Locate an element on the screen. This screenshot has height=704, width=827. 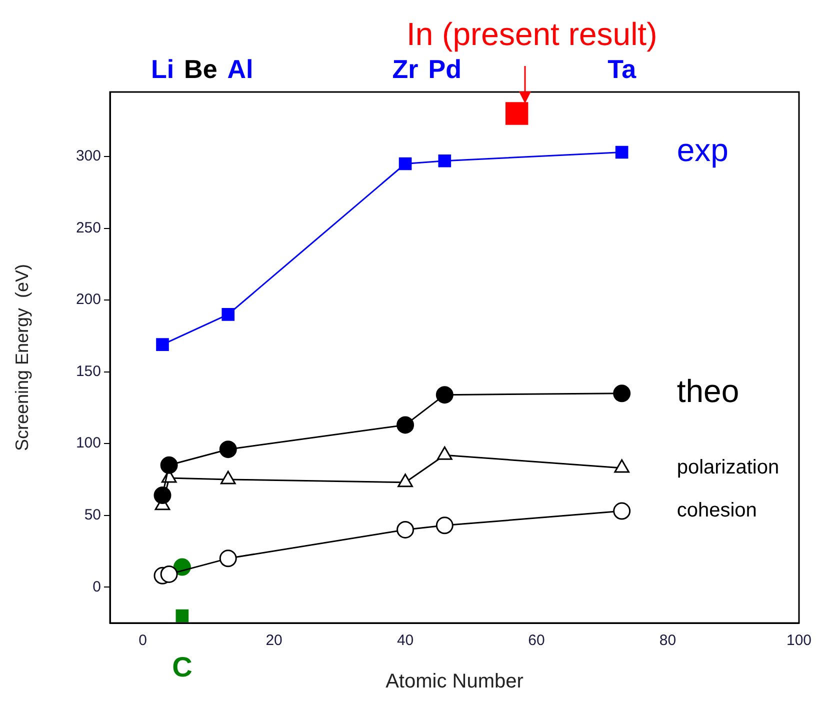
x-tick-label: 60 is located at coordinates (536, 641).